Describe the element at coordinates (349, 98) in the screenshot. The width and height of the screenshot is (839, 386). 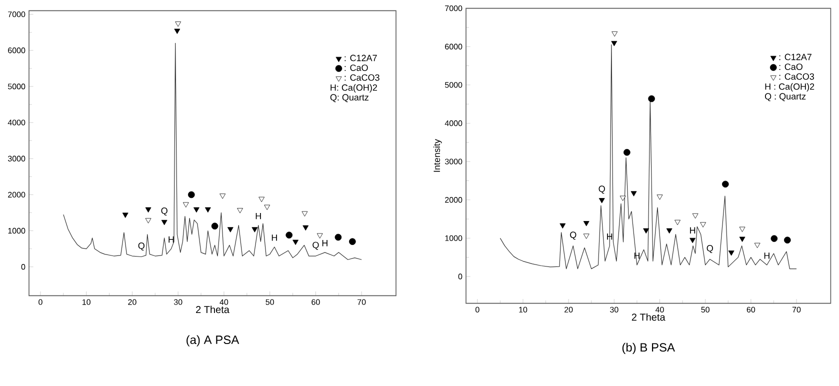
I see `annotation: Q: Quartz` at that location.